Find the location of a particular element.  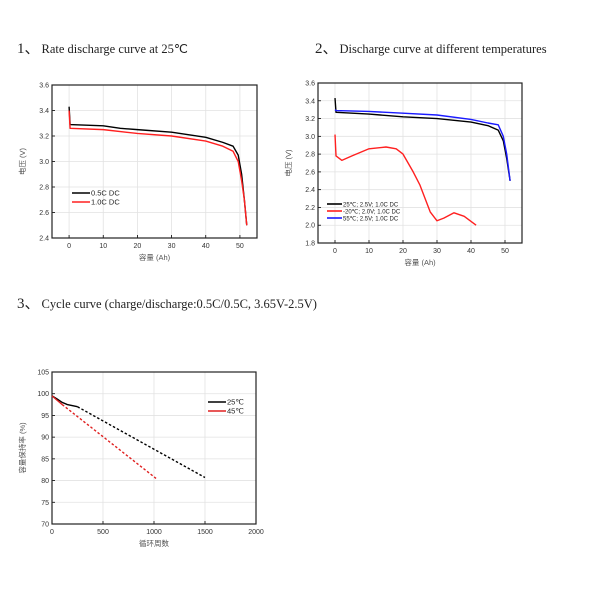

legend-label: 55℃; 2.5V; 1.0C DC is located at coordinates (371, 220).